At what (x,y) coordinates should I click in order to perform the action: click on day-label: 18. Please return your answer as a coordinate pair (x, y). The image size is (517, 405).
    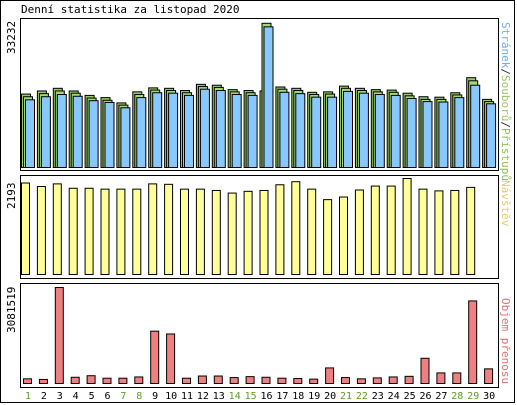
    Looking at the image, I should click on (298, 396).